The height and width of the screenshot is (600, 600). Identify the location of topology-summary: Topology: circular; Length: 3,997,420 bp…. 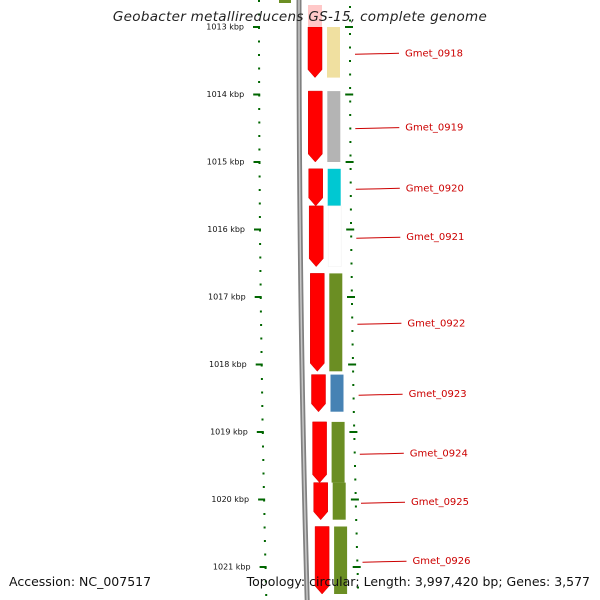
(418, 581).